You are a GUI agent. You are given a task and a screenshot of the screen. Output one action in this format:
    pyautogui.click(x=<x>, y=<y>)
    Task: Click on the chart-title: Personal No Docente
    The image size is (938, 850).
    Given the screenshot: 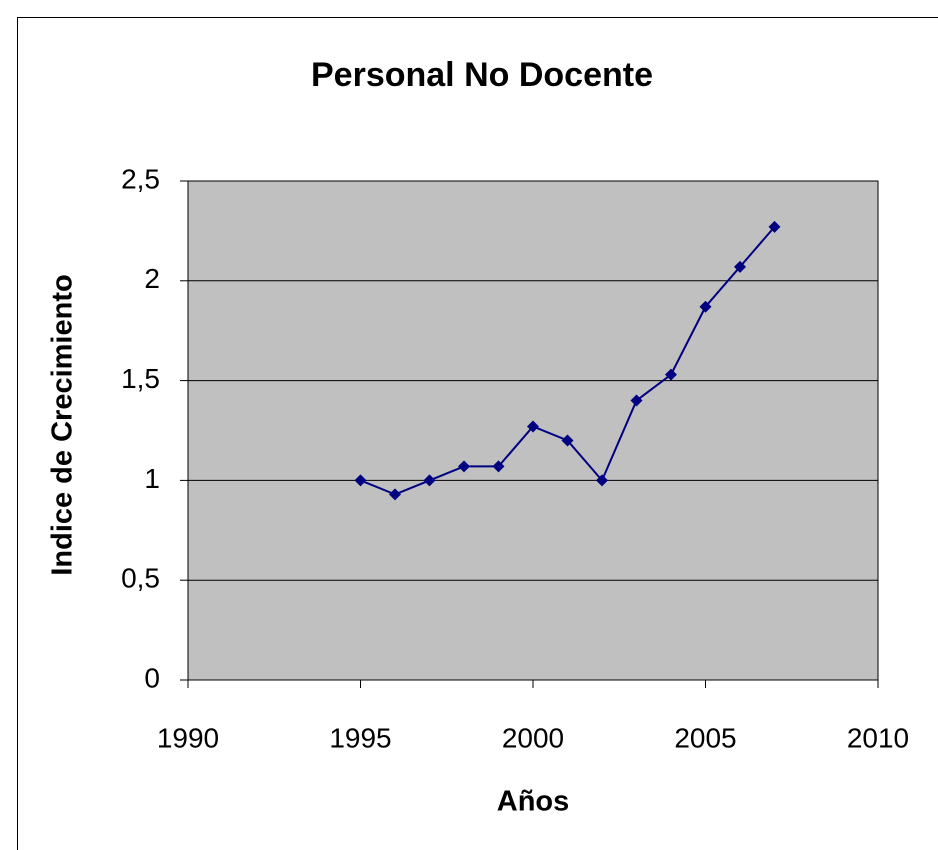 What is the action you would take?
    pyautogui.click(x=482, y=75)
    